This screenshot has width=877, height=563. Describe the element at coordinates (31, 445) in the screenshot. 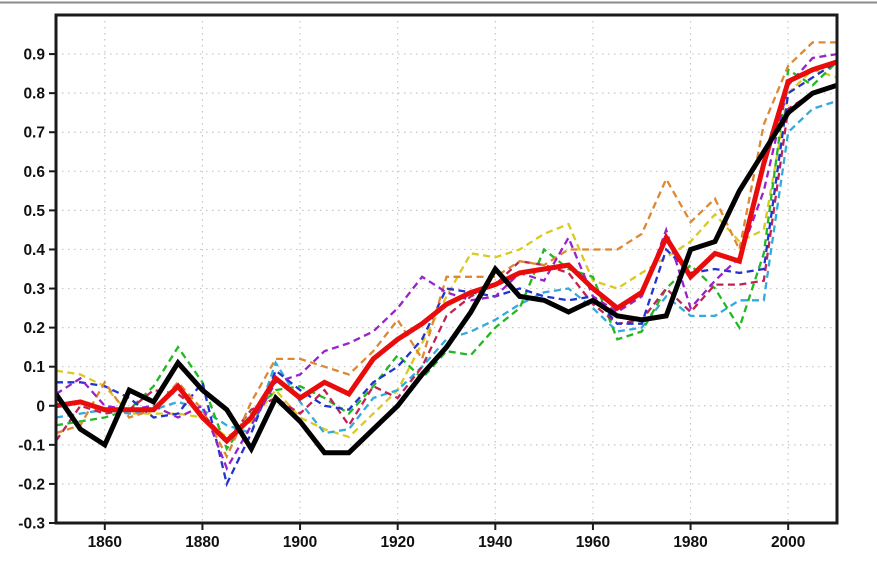

I see `y-tick-label: -0.1` at that location.